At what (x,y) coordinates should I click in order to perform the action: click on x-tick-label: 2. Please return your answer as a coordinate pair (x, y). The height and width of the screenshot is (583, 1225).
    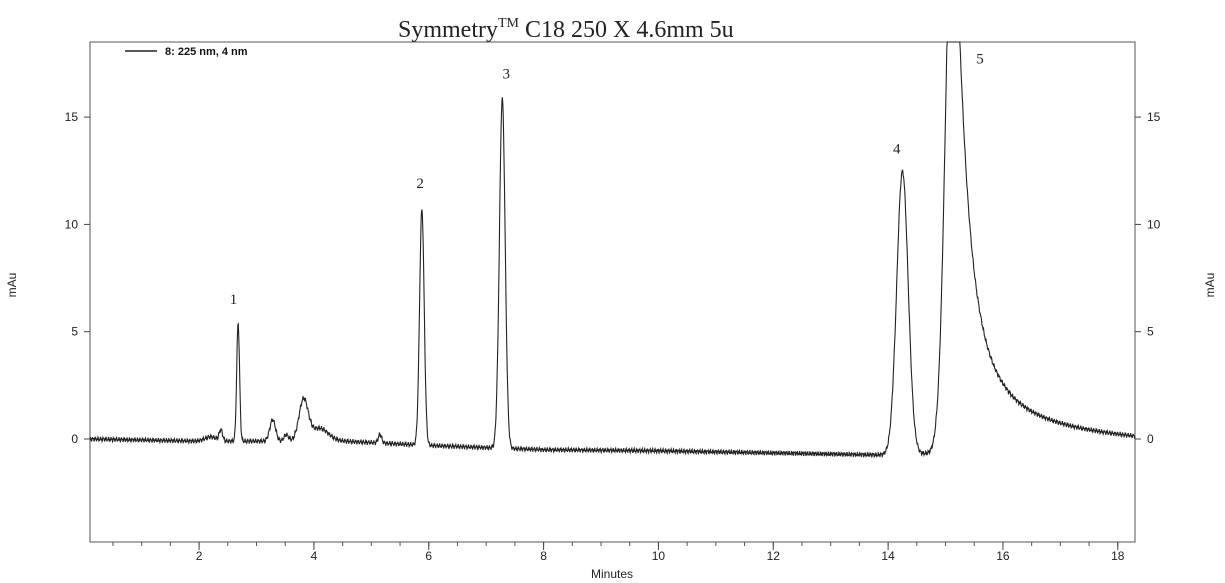
    Looking at the image, I should click on (199, 556).